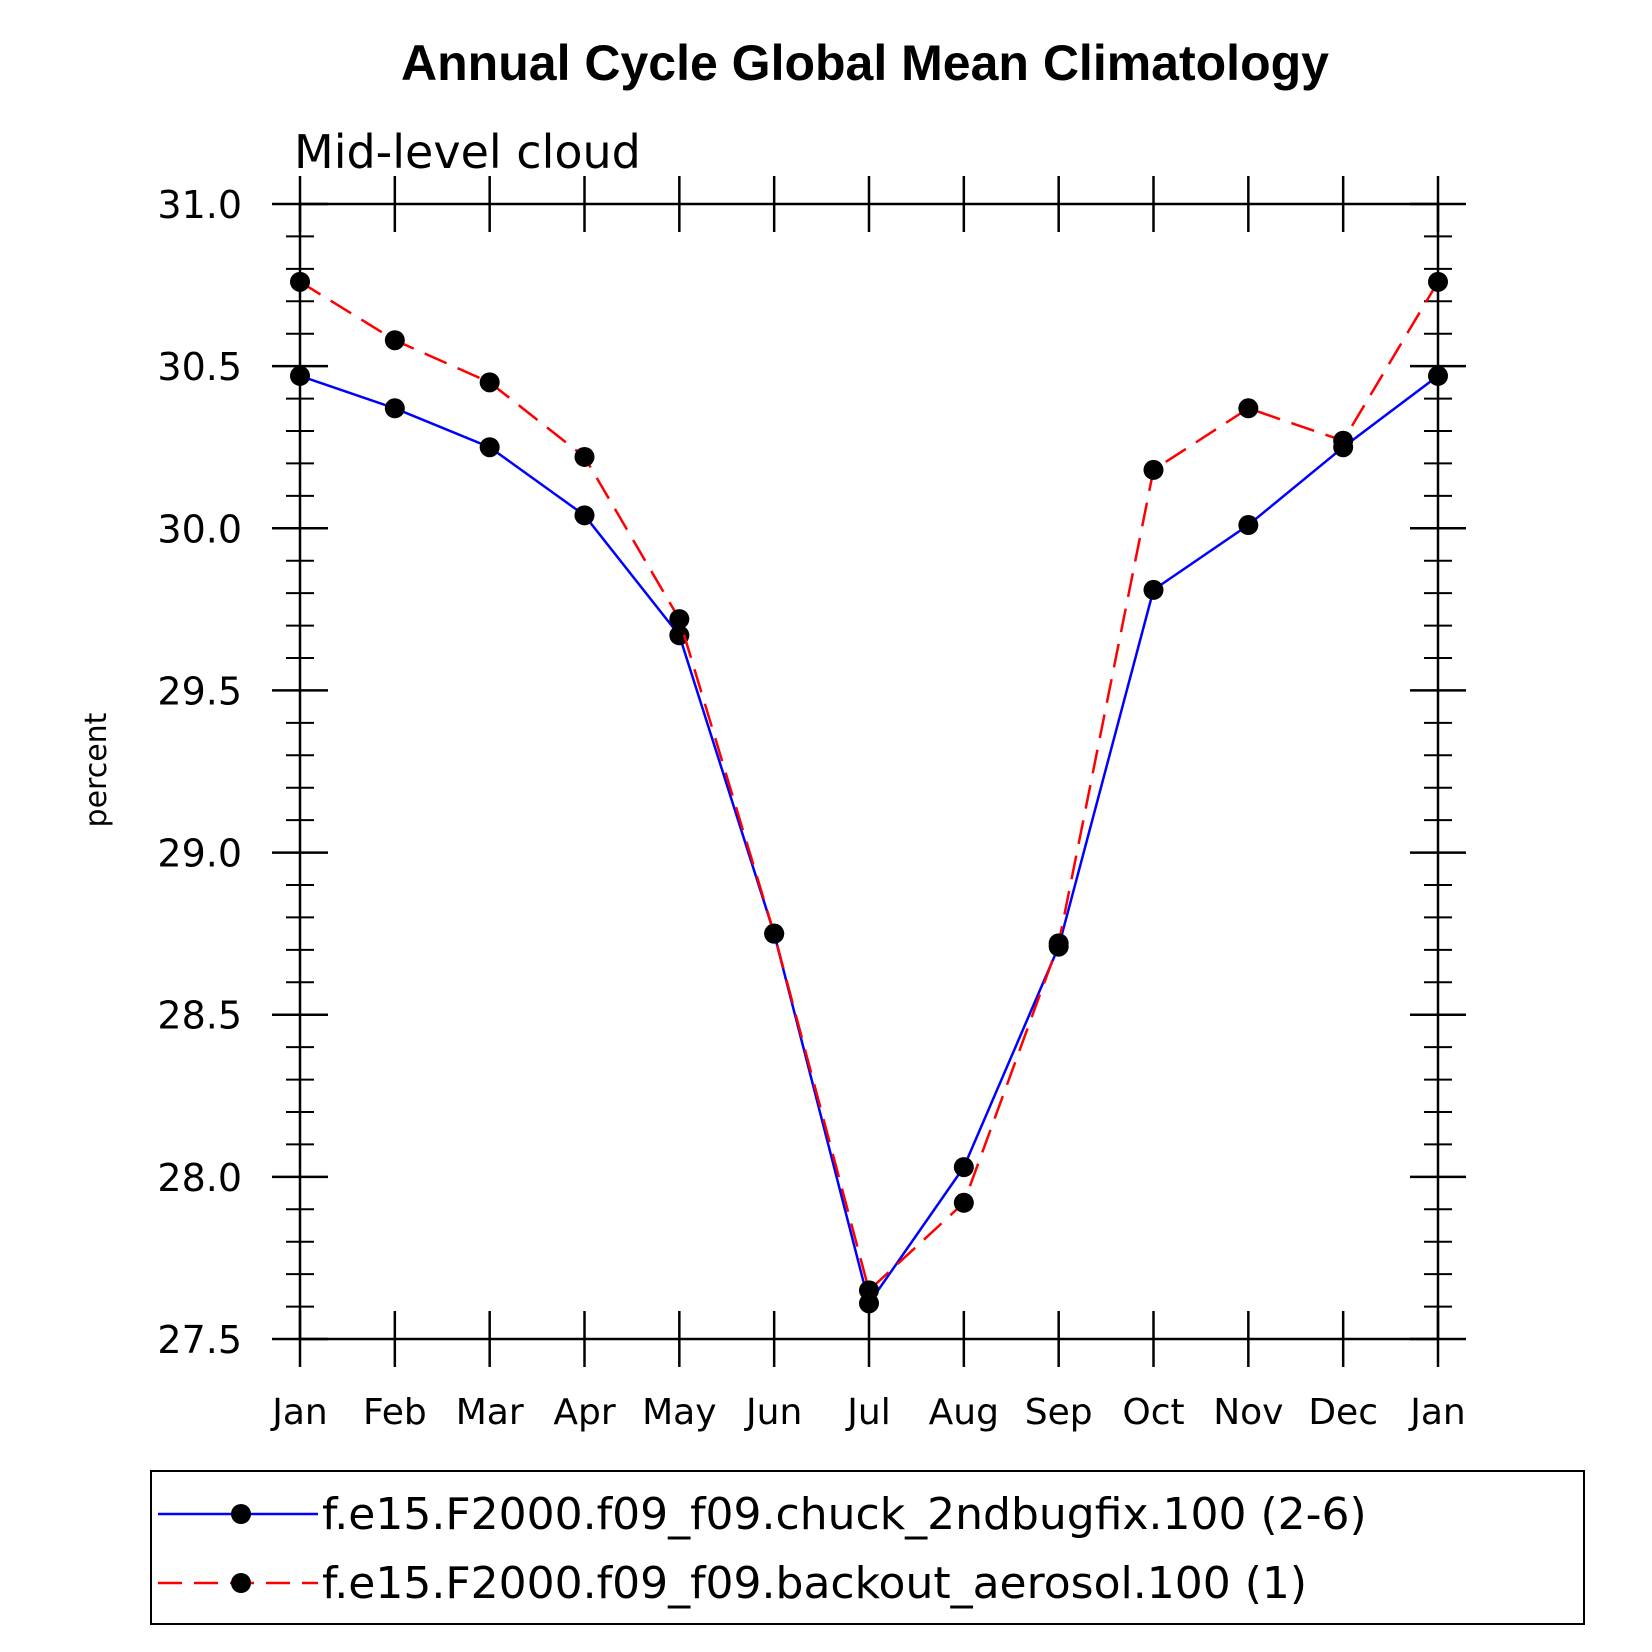 The image size is (1652, 1652). Describe the element at coordinates (199, 1178) in the screenshot. I see `y-tick-label: 28.0` at that location.